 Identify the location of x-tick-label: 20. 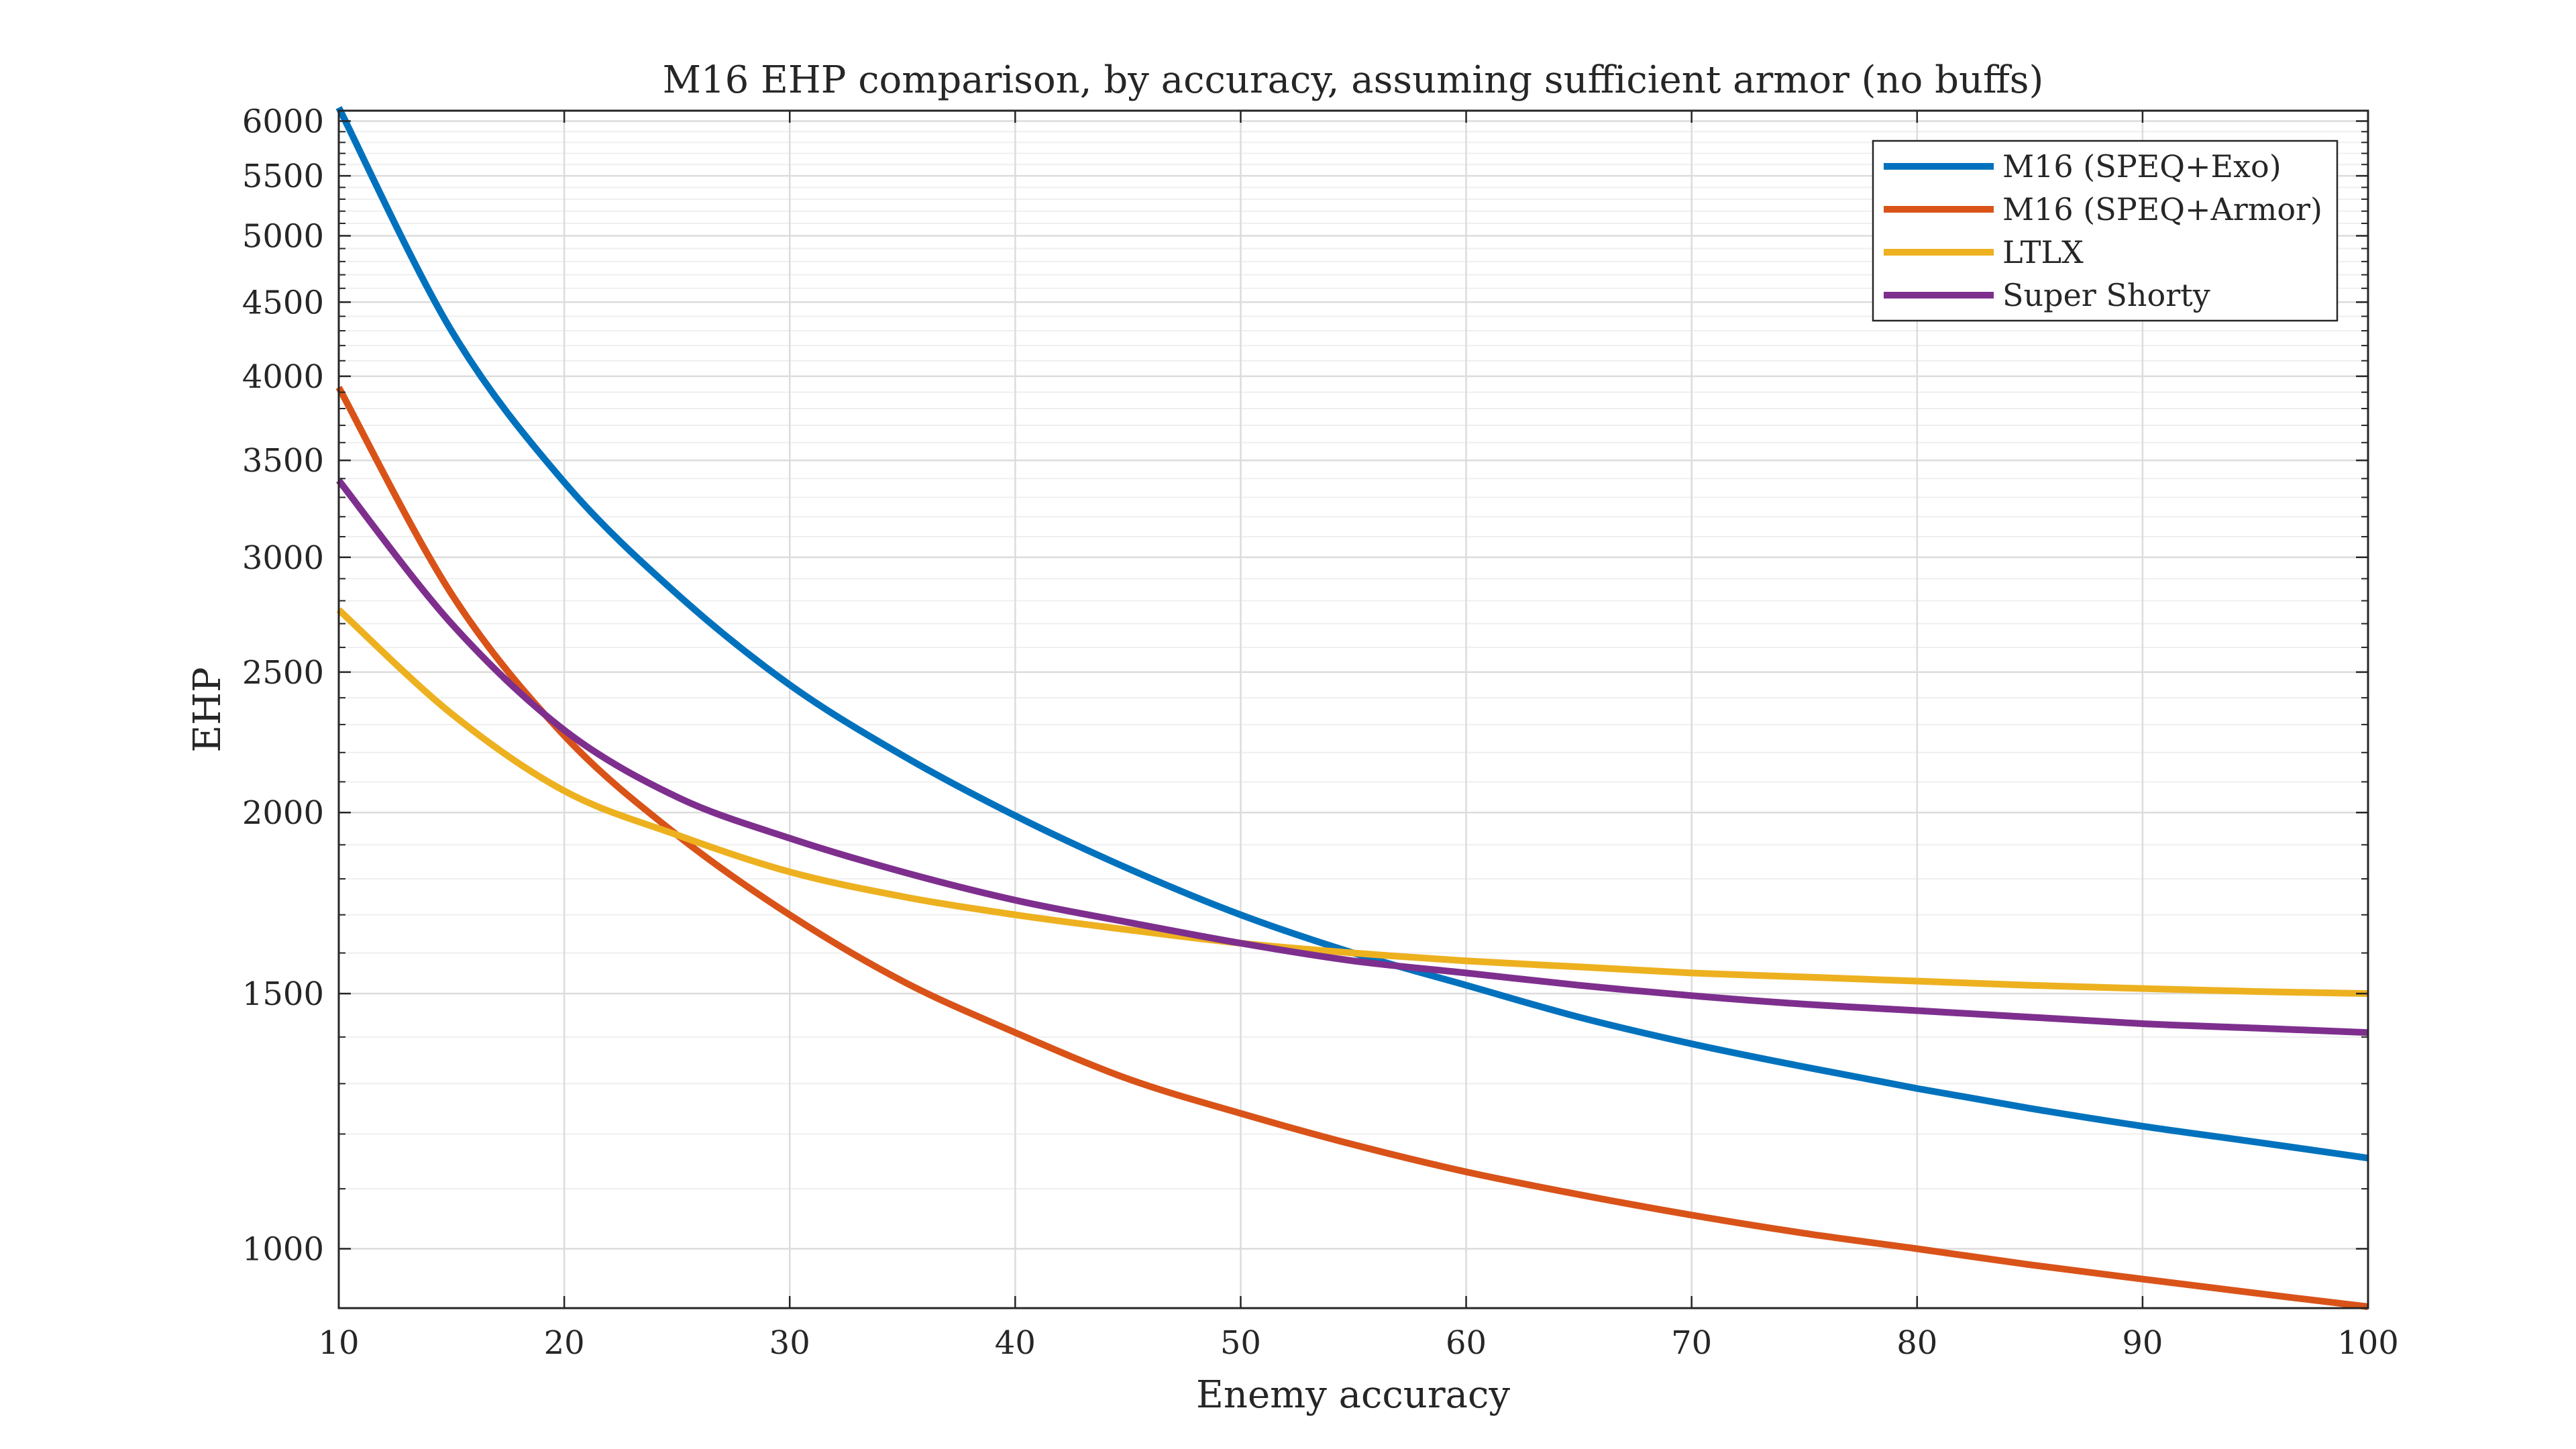
(564, 1343).